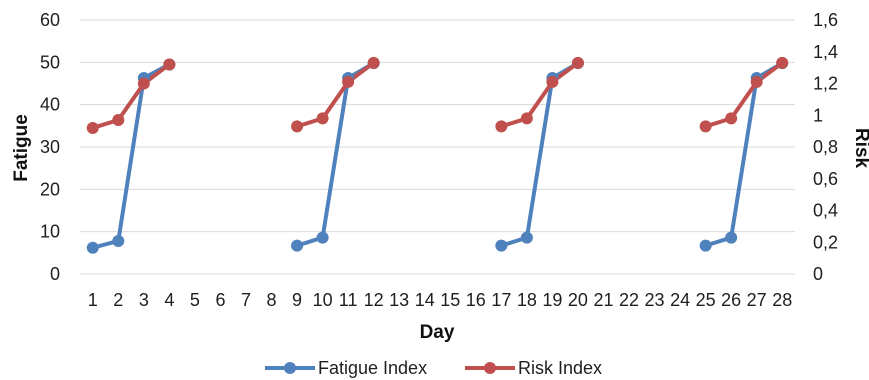 The height and width of the screenshot is (380, 869). Describe the element at coordinates (825, 179) in the screenshot. I see `y2-tick-label: 0,6` at that location.